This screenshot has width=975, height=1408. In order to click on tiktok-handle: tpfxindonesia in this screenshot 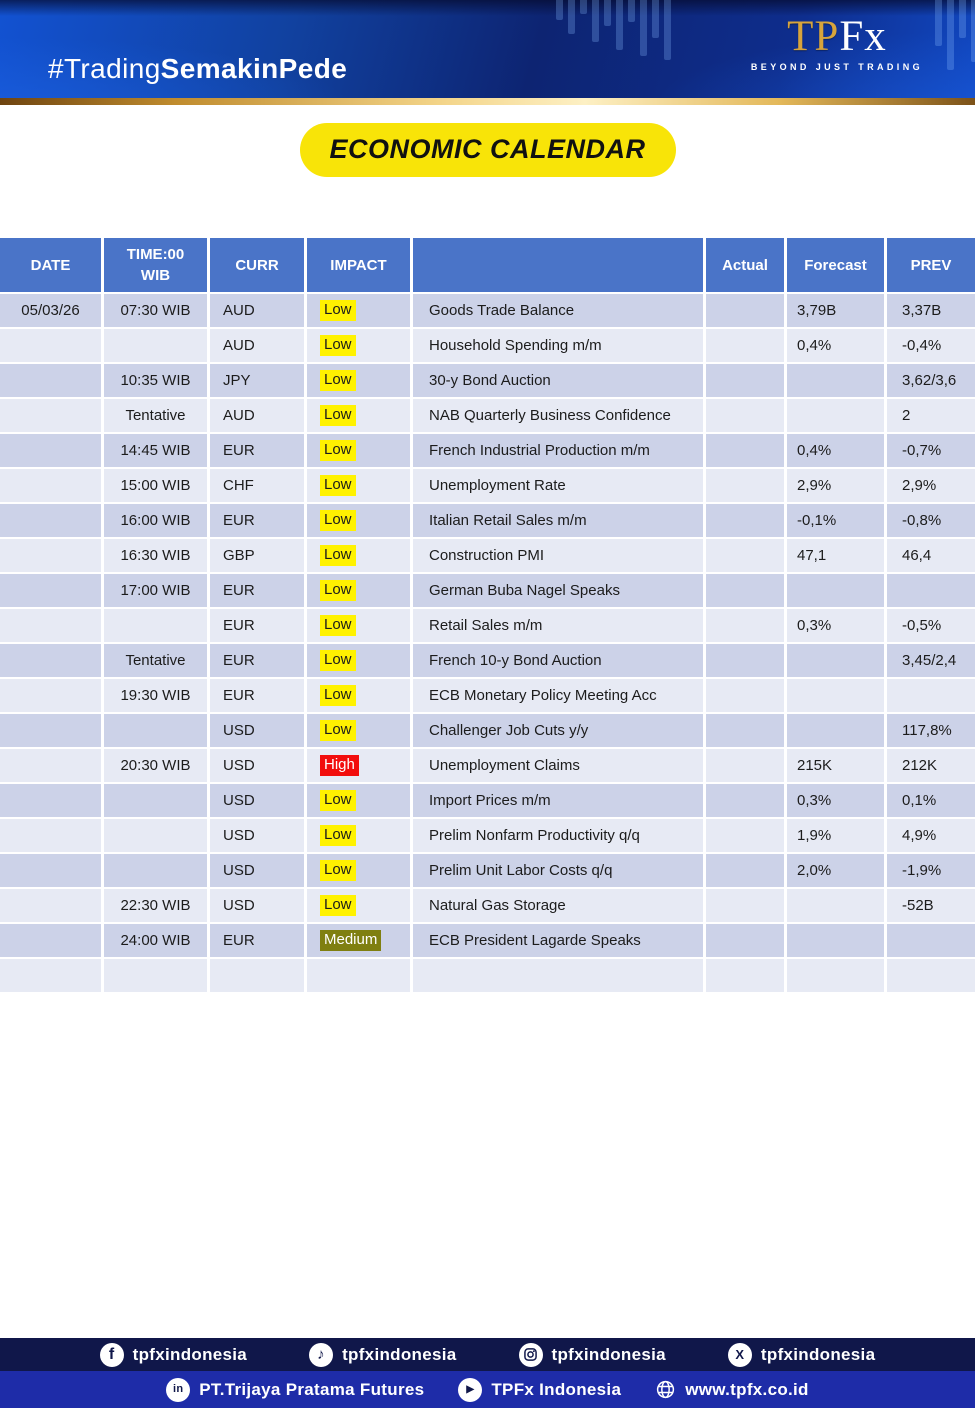, I will do `click(399, 1354)`.